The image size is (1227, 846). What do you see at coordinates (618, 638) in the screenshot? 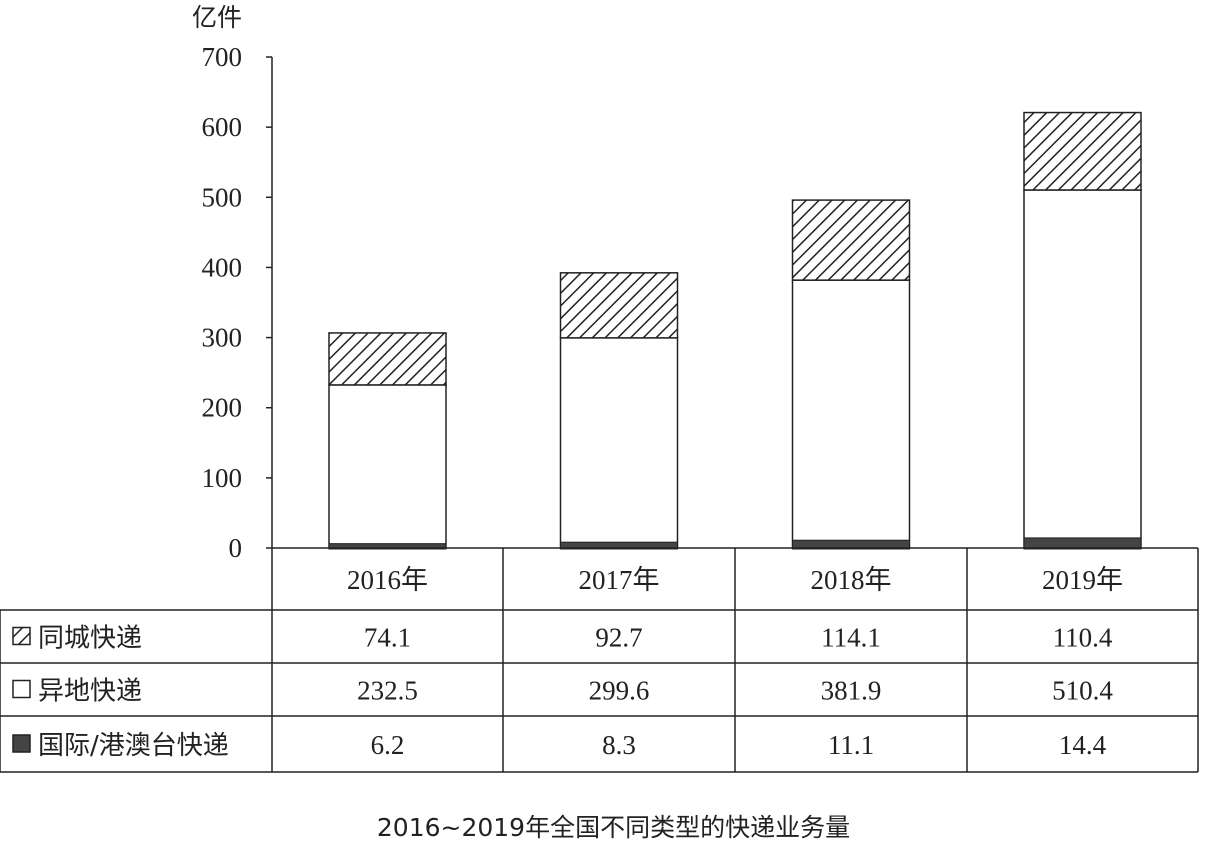
I see `data-label: 92.7` at bounding box center [618, 638].